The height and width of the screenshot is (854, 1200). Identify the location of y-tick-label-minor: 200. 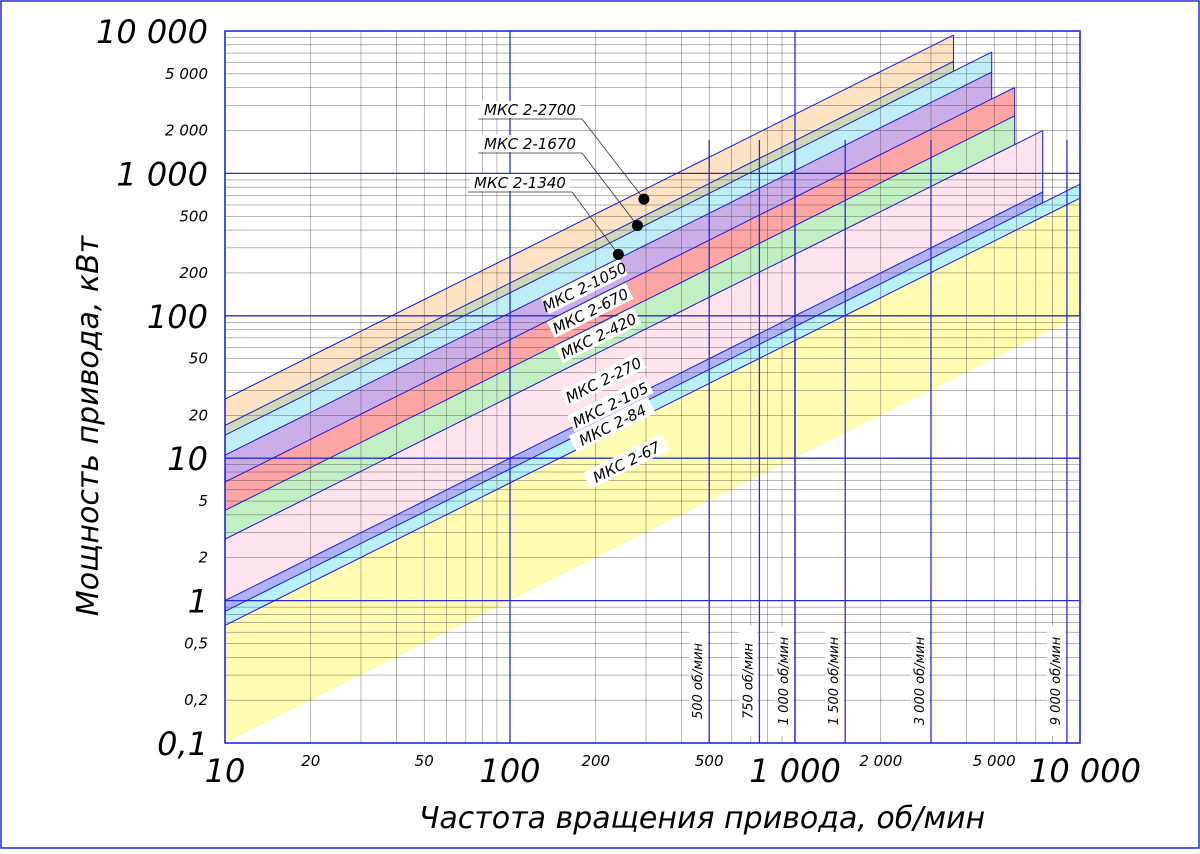
(193, 273).